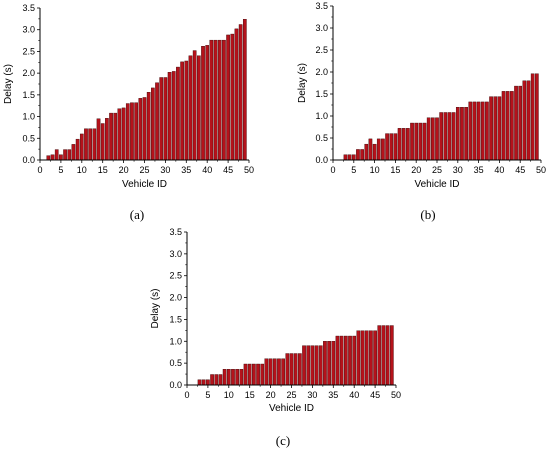 The width and height of the screenshot is (550, 459). I want to click on x-axis-title: Vehicle ID, so click(291, 408).